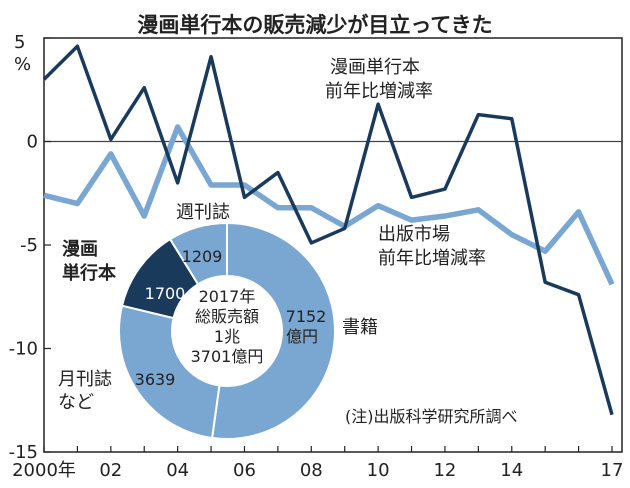 The width and height of the screenshot is (630, 488). What do you see at coordinates (19, 42) in the screenshot?
I see `unit-top-value: 5` at bounding box center [19, 42].